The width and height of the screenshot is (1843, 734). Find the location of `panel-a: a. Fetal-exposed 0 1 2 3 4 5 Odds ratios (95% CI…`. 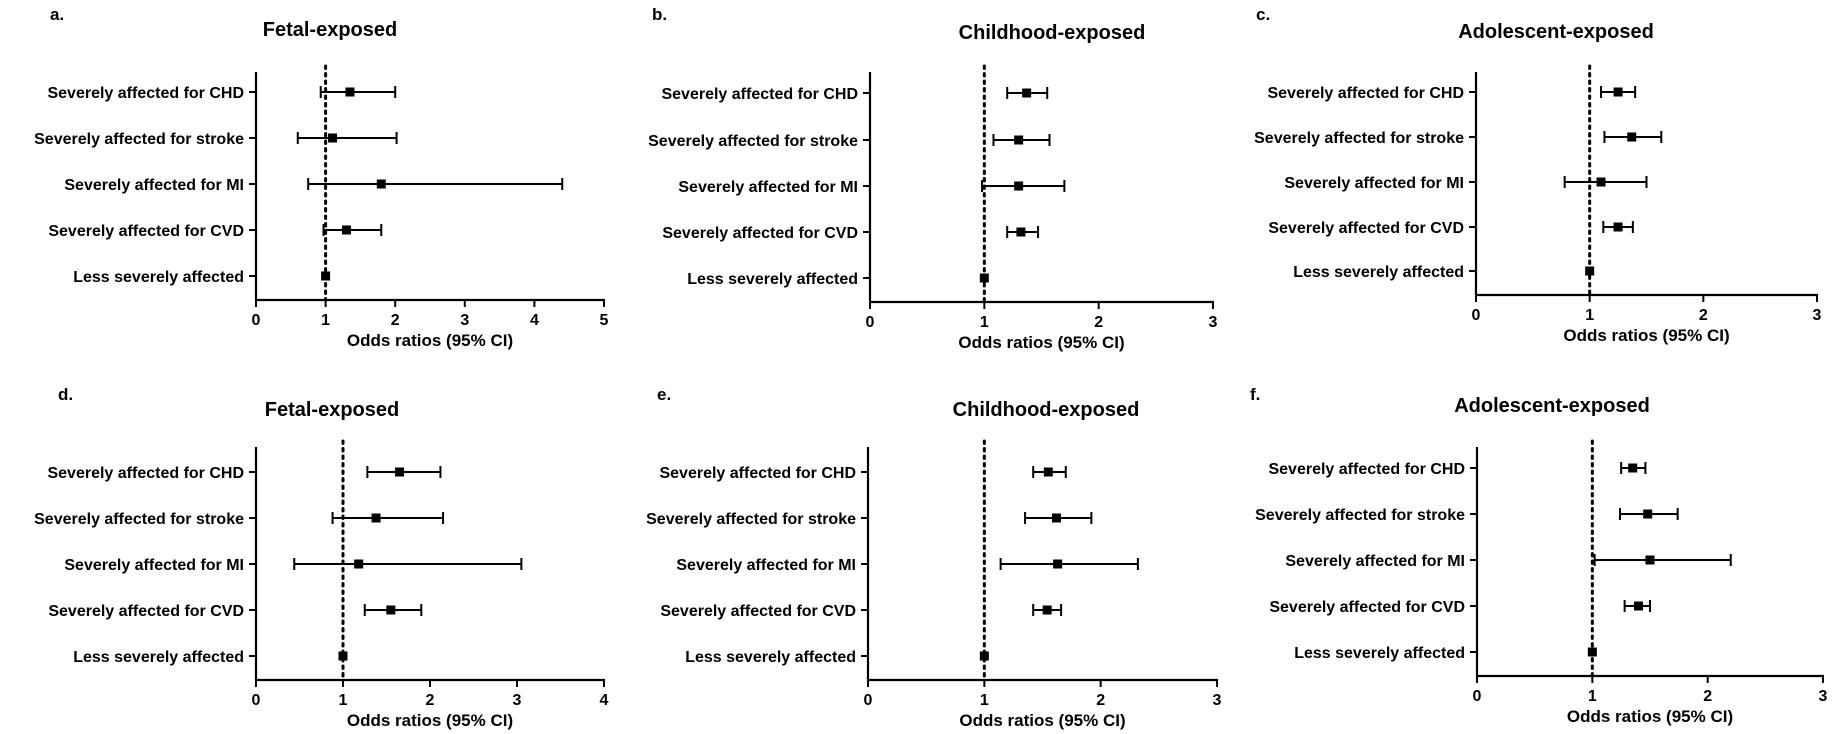

panel-a: a. Fetal-exposed 0 1 2 3 4 5 Odds ratios (95% CI… is located at coordinates (321, 177).